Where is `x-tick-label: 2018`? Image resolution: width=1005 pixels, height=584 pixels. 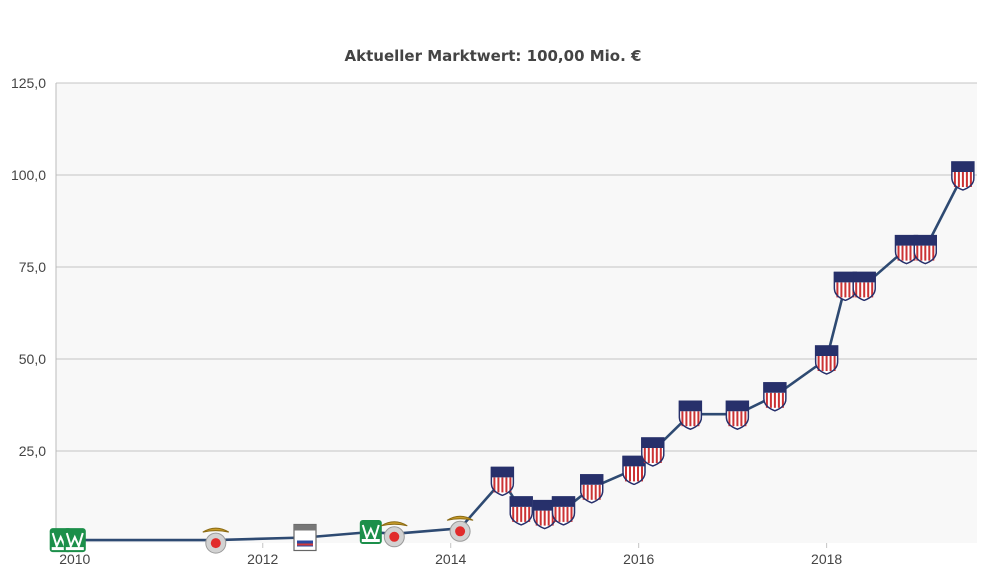 x-tick-label: 2018 is located at coordinates (826, 559).